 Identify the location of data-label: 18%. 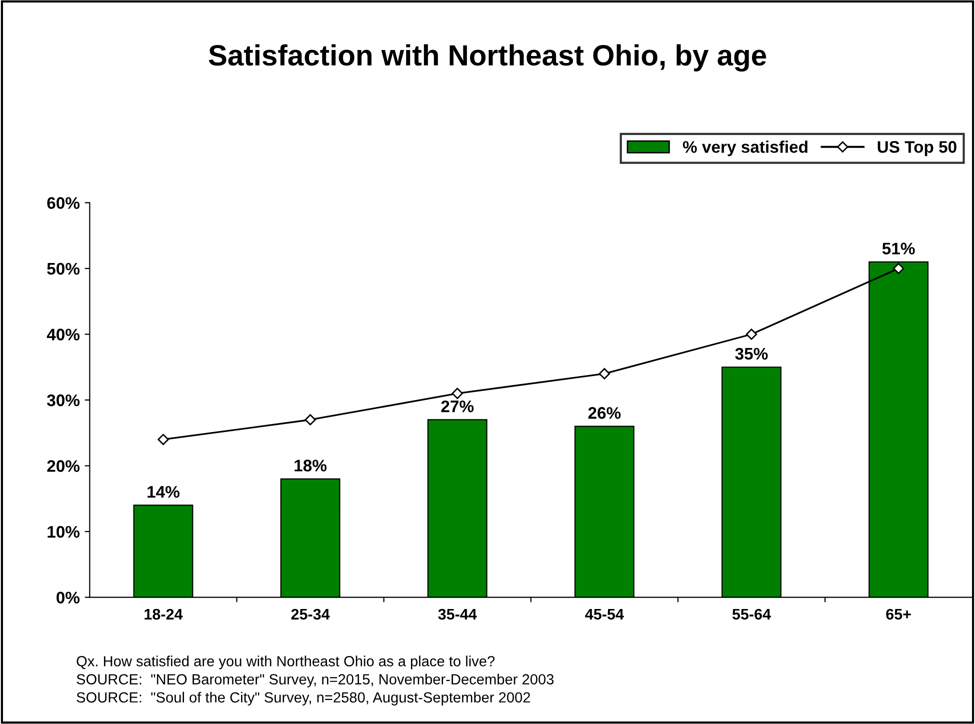
(310, 466).